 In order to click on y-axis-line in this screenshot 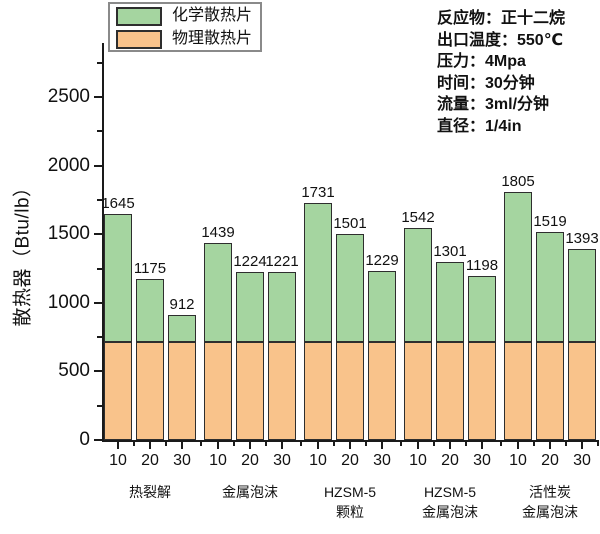, I will do `click(103, 242)`.